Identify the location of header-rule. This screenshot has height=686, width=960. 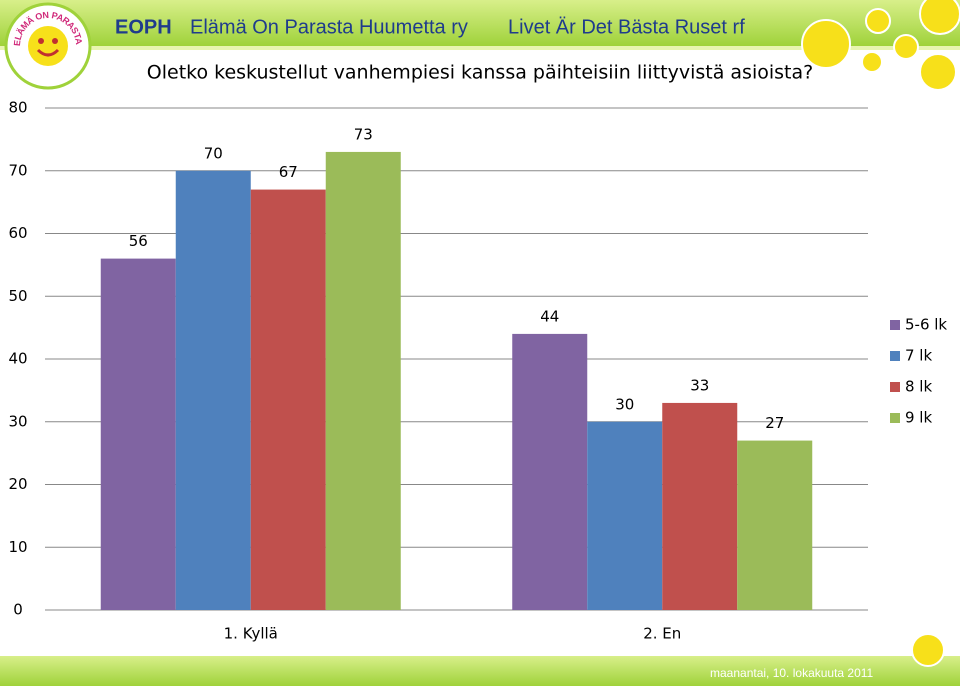
(480, 48).